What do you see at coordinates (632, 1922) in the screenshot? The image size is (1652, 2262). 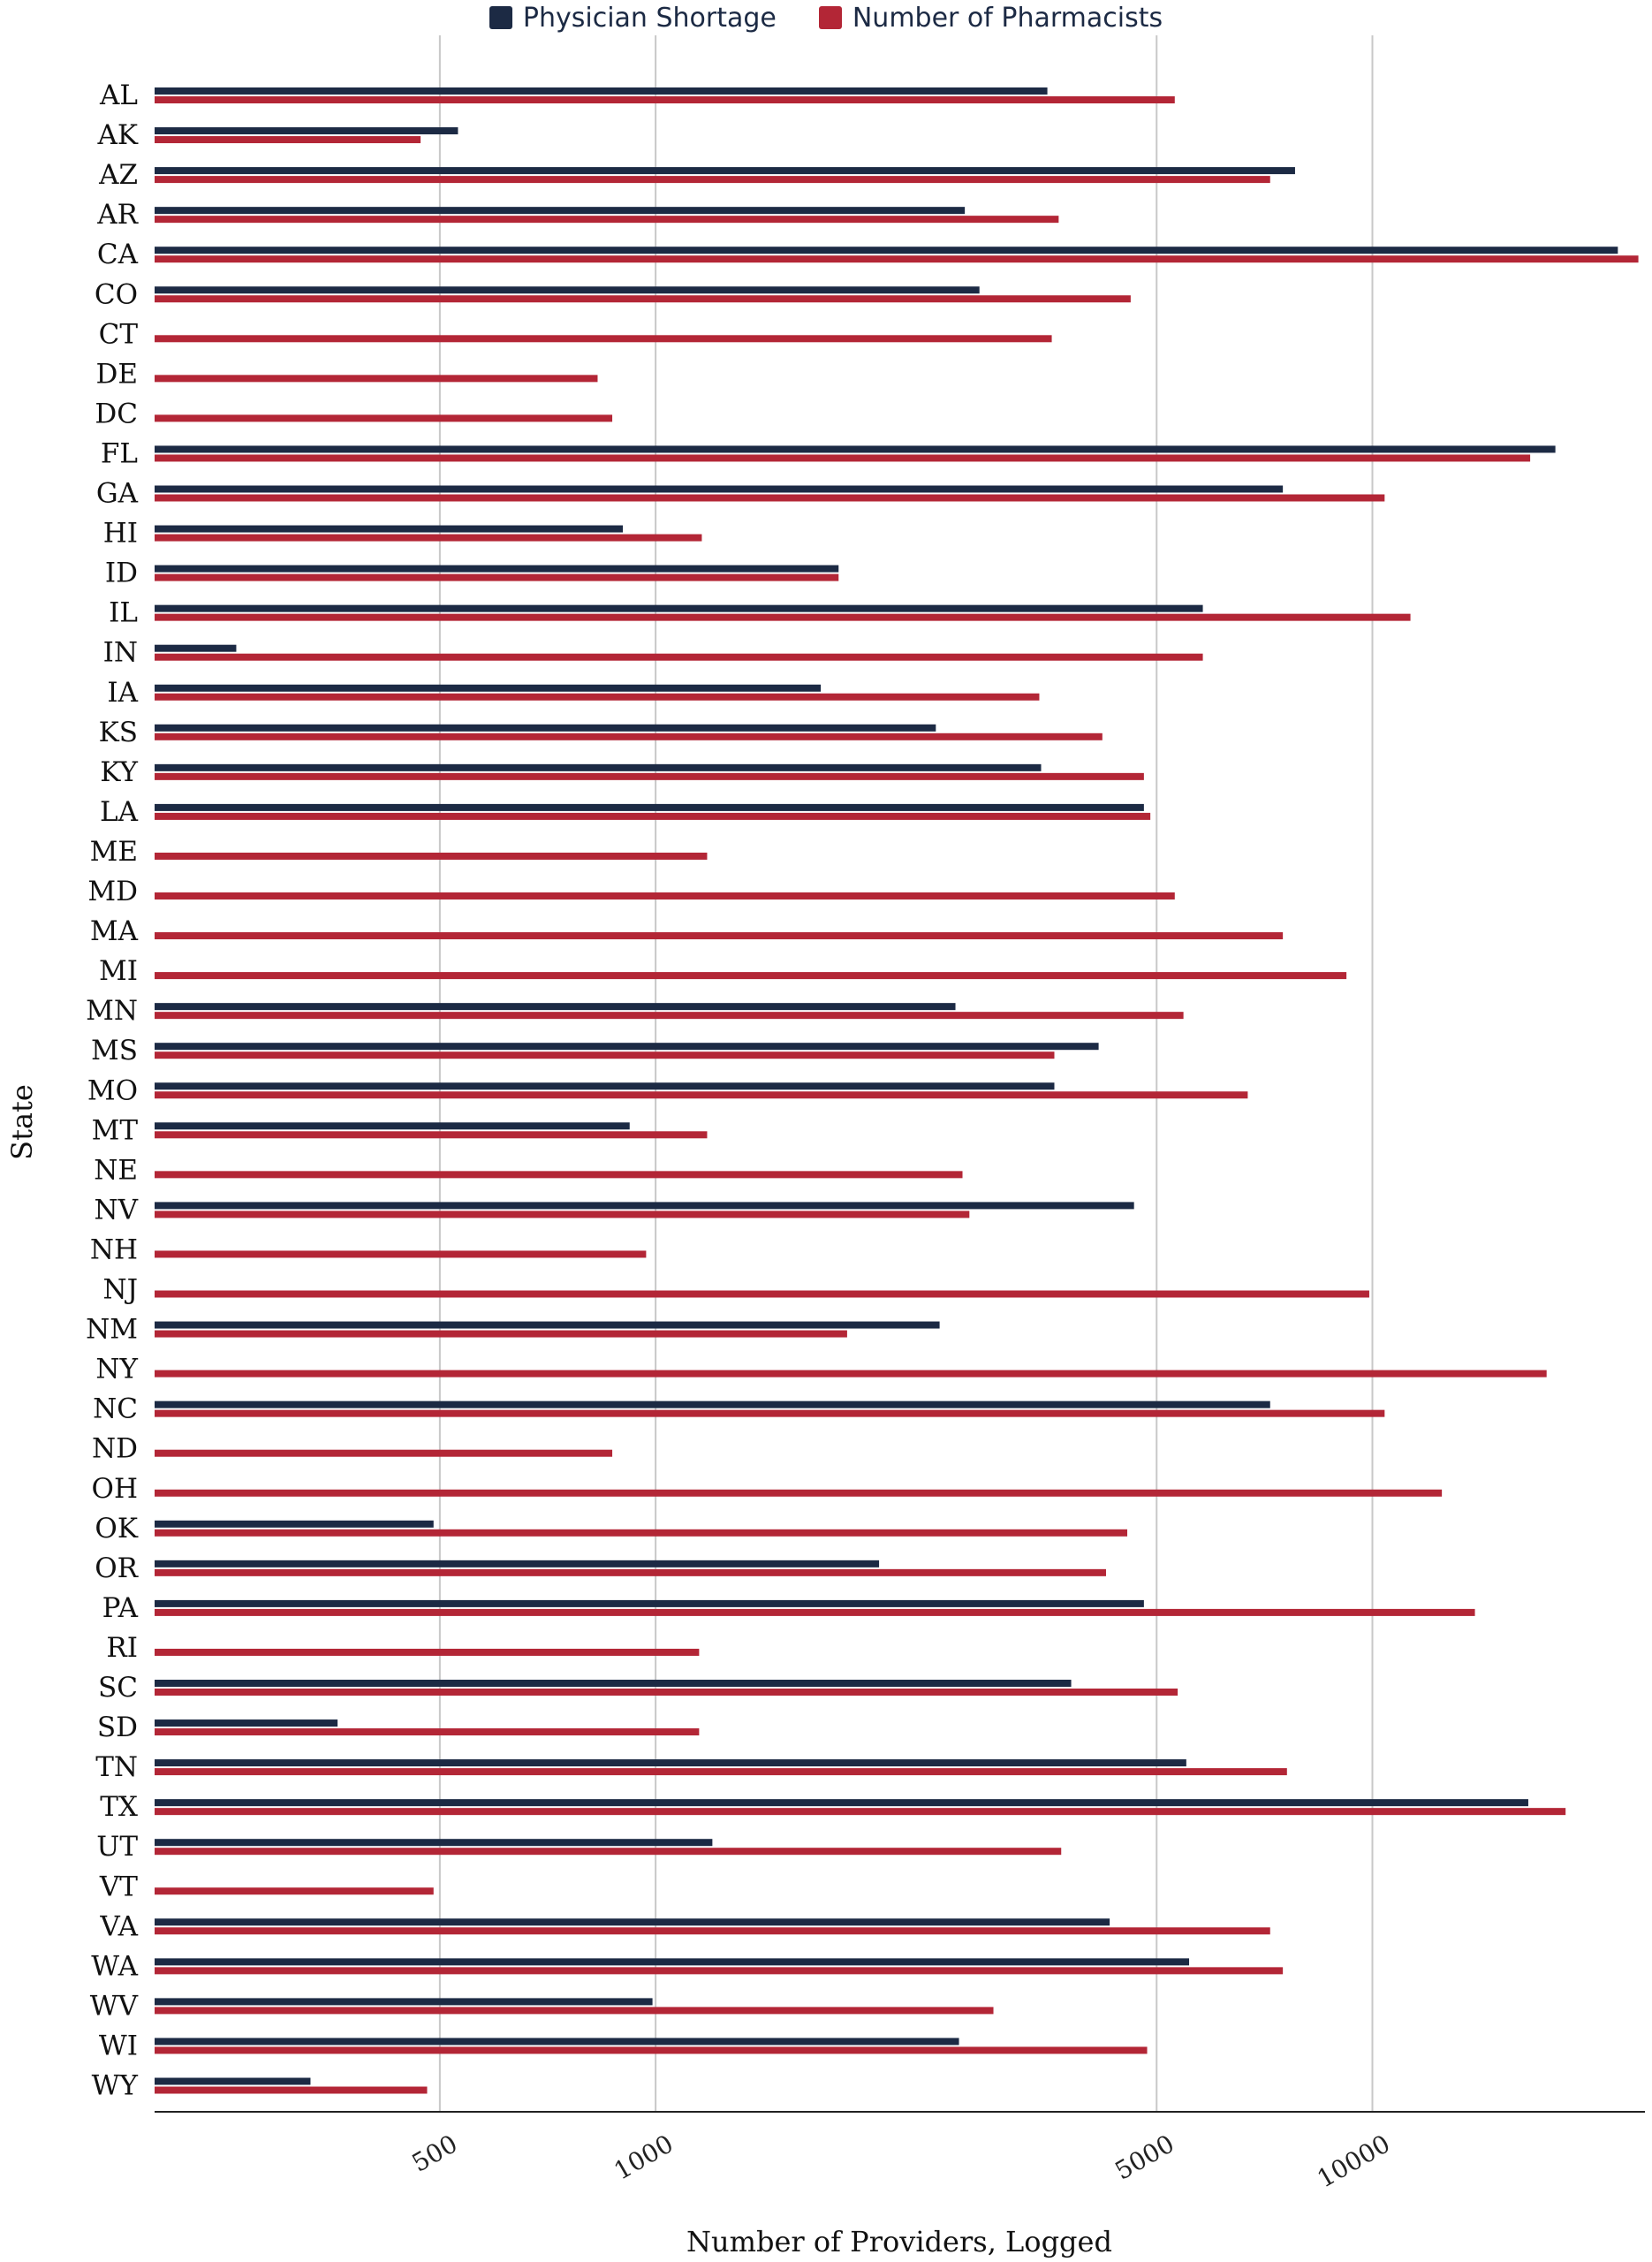 I see `bar-va-physician-shortage` at bounding box center [632, 1922].